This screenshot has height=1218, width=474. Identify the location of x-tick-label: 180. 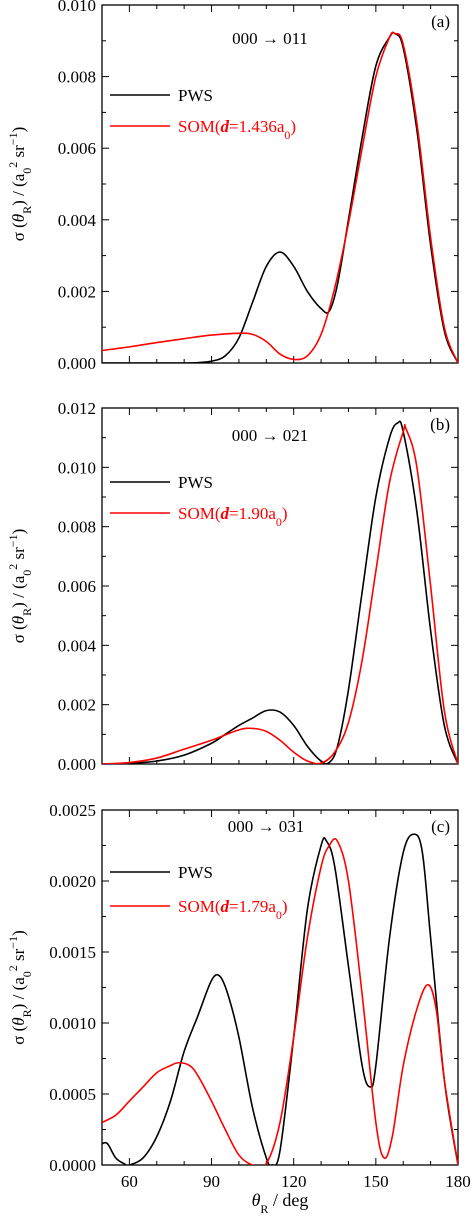
(458, 1181).